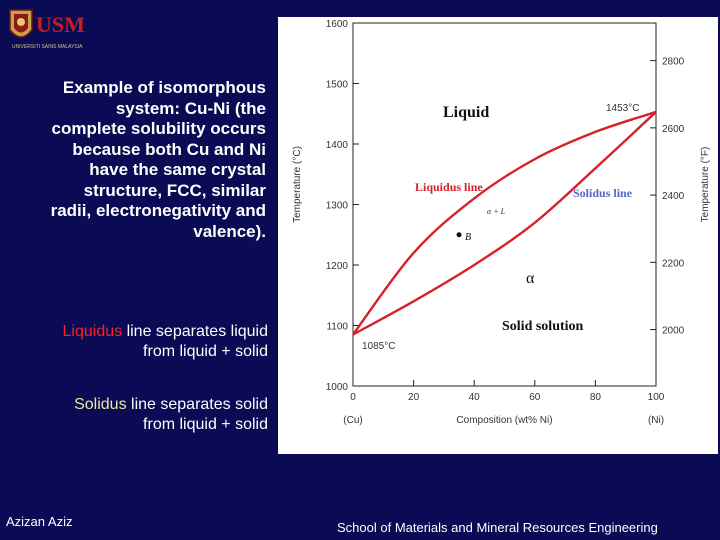 The image size is (720, 540). What do you see at coordinates (197, 404) in the screenshot?
I see `solidus-note-rest: line separates solid` at bounding box center [197, 404].